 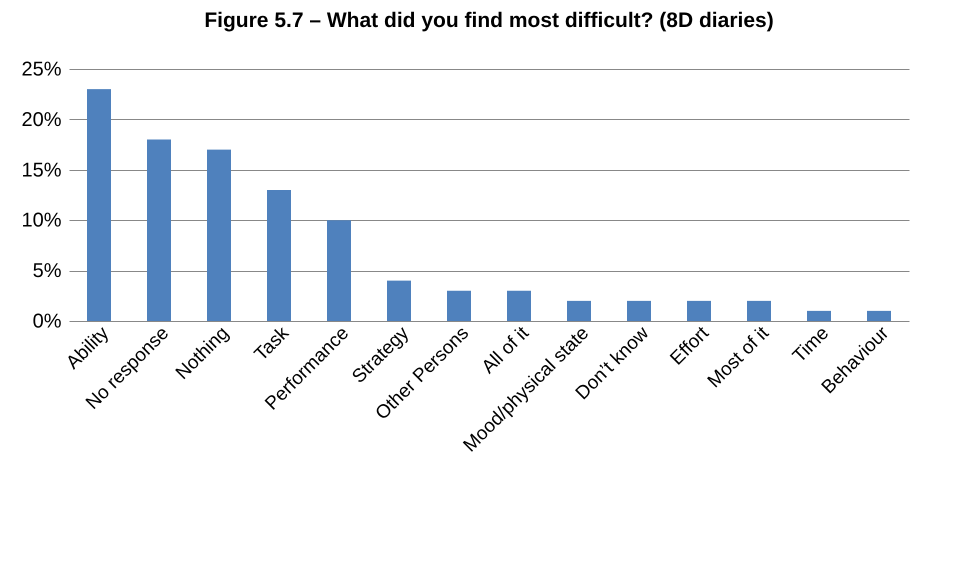 I want to click on y-tick-label: 15%, so click(x=41, y=170).